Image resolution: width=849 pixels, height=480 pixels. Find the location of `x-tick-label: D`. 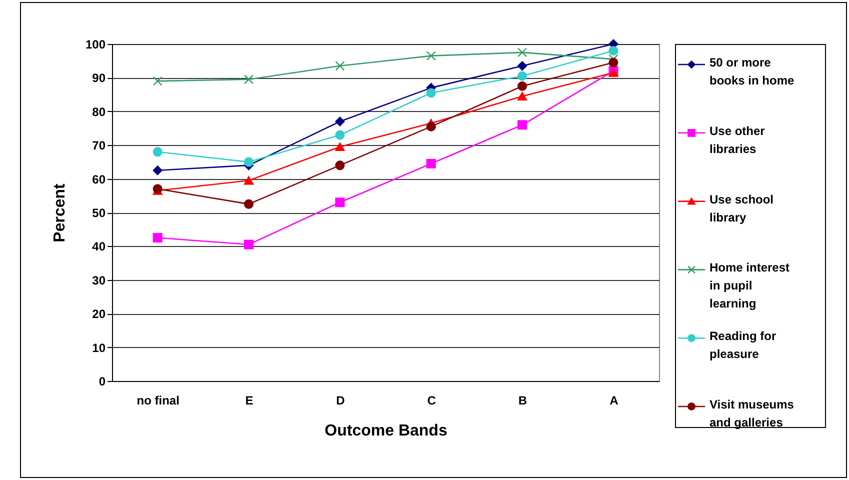

x-tick-label: D is located at coordinates (341, 401).